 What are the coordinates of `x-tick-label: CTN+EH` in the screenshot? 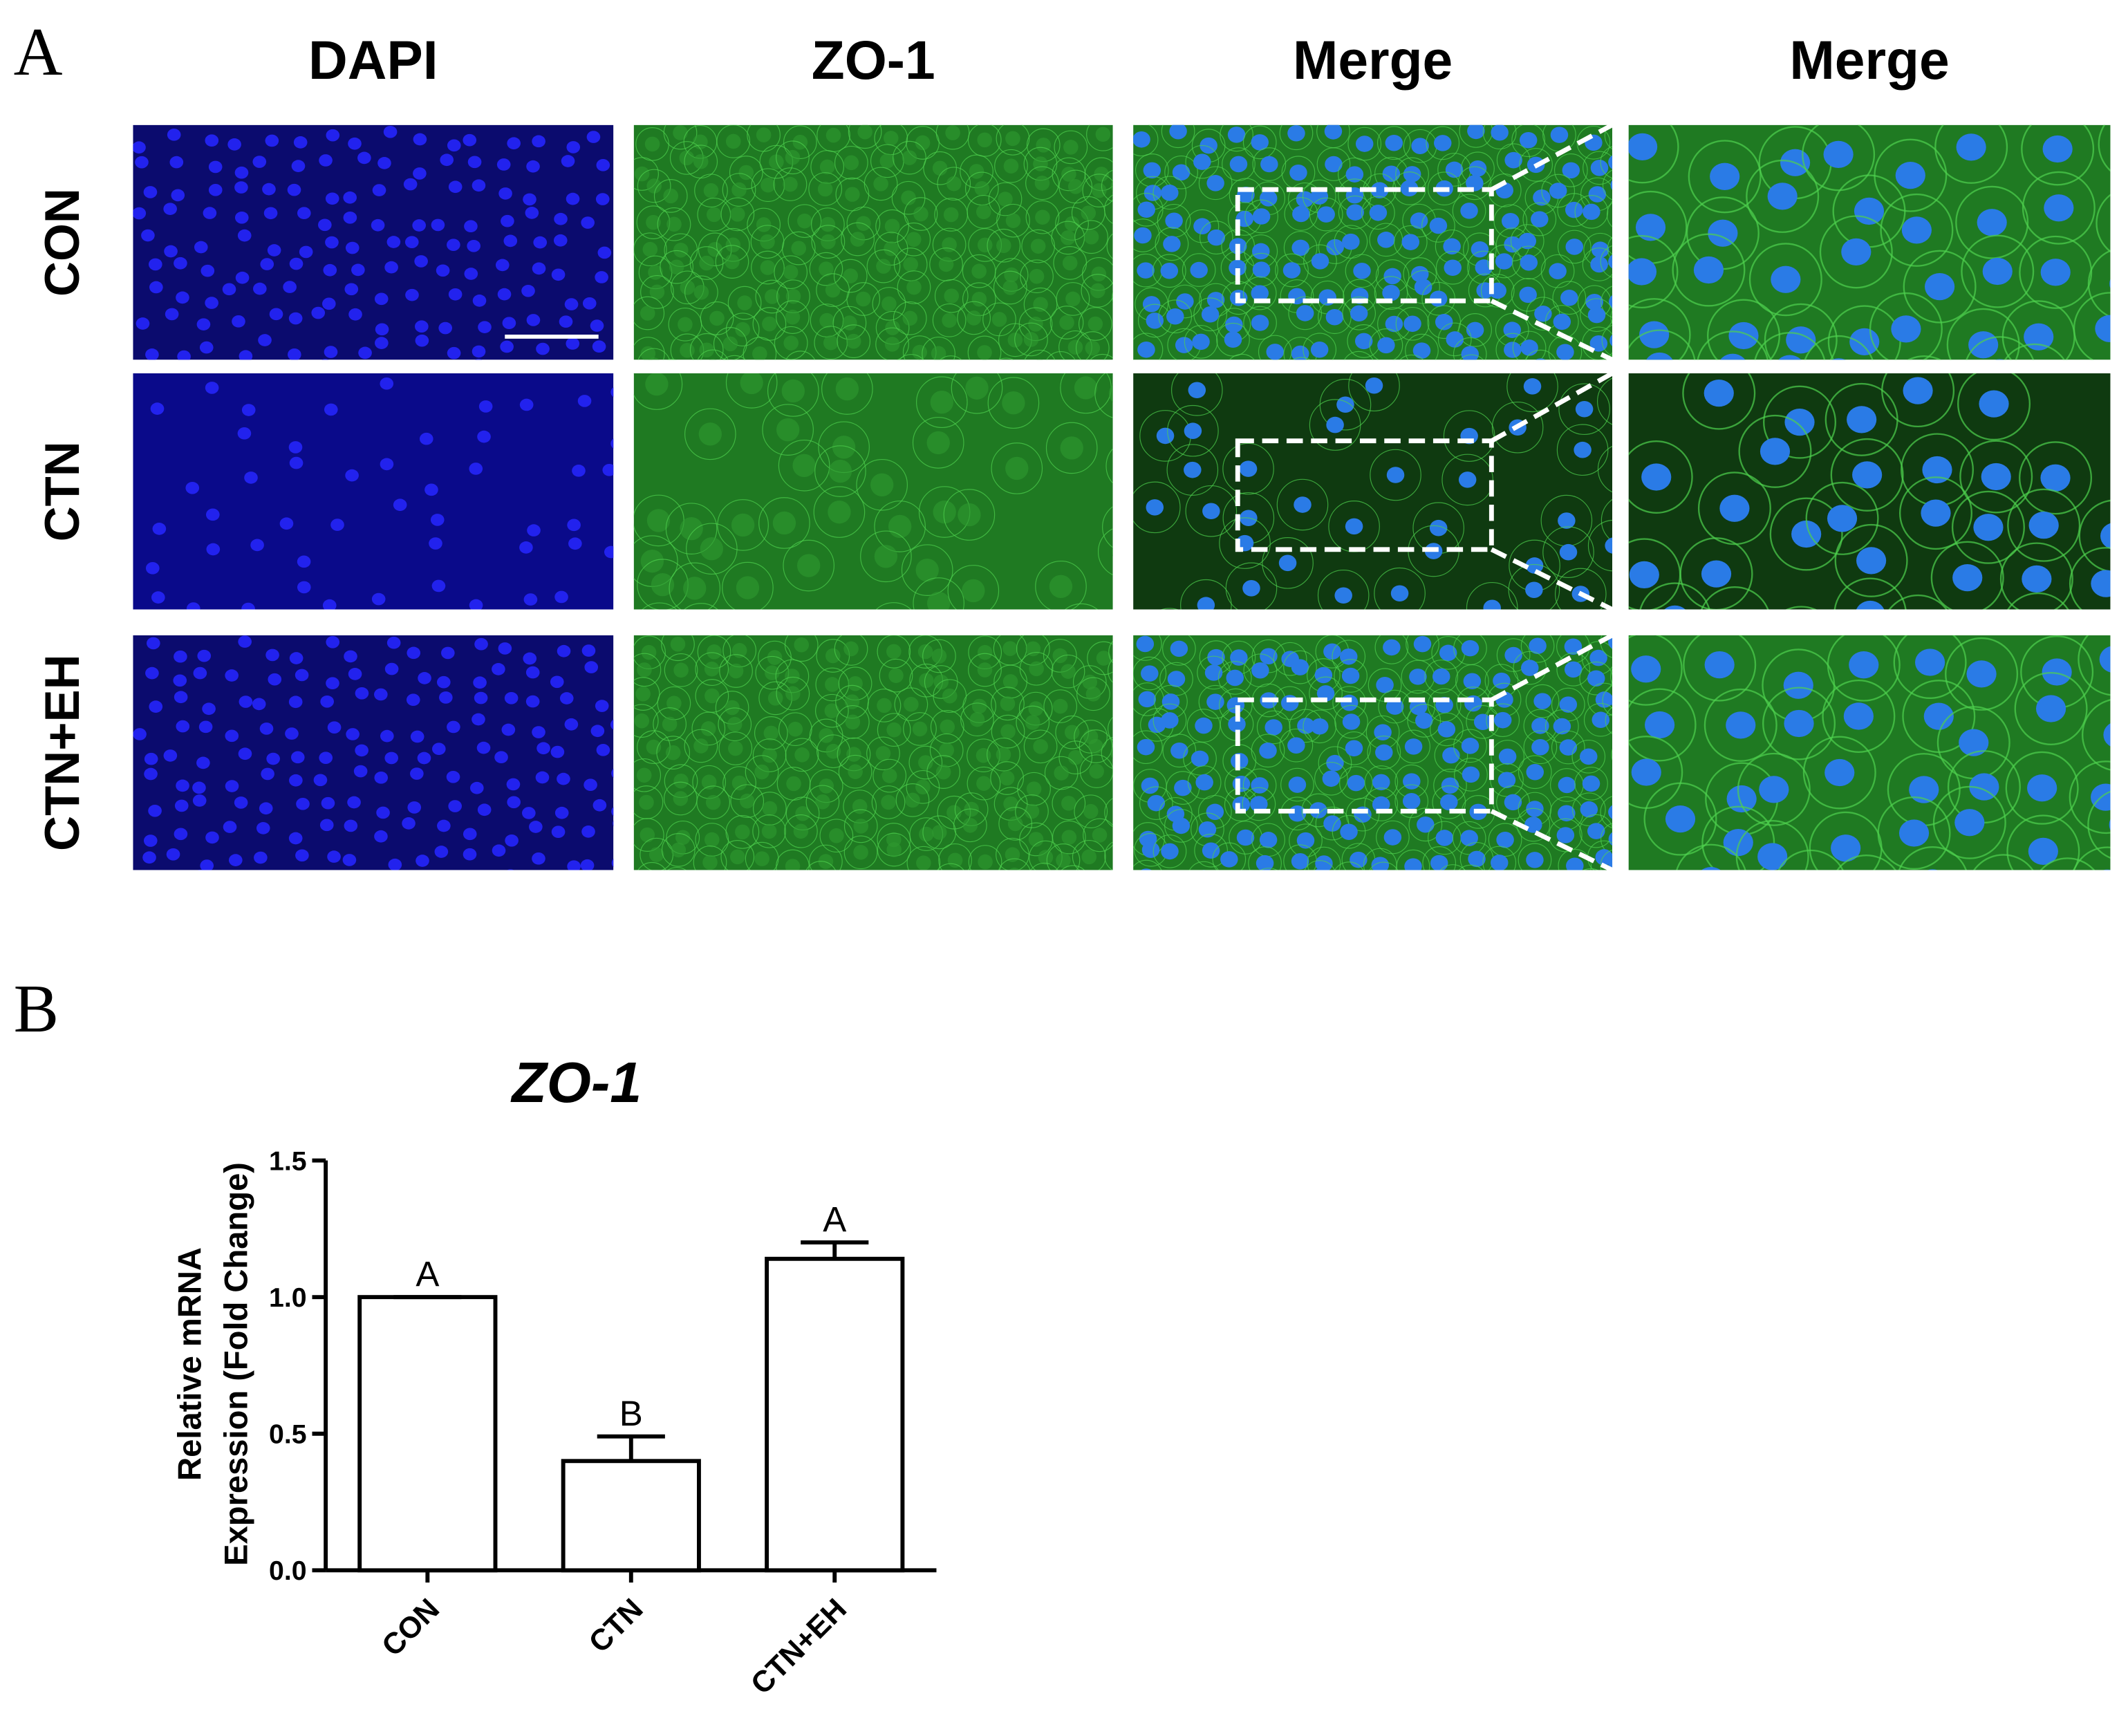 It's located at (799, 1646).